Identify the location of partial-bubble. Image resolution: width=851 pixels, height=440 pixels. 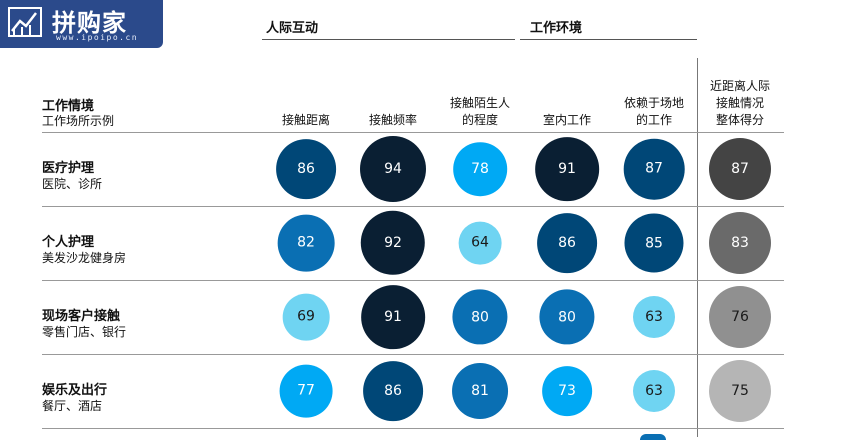
(653, 437).